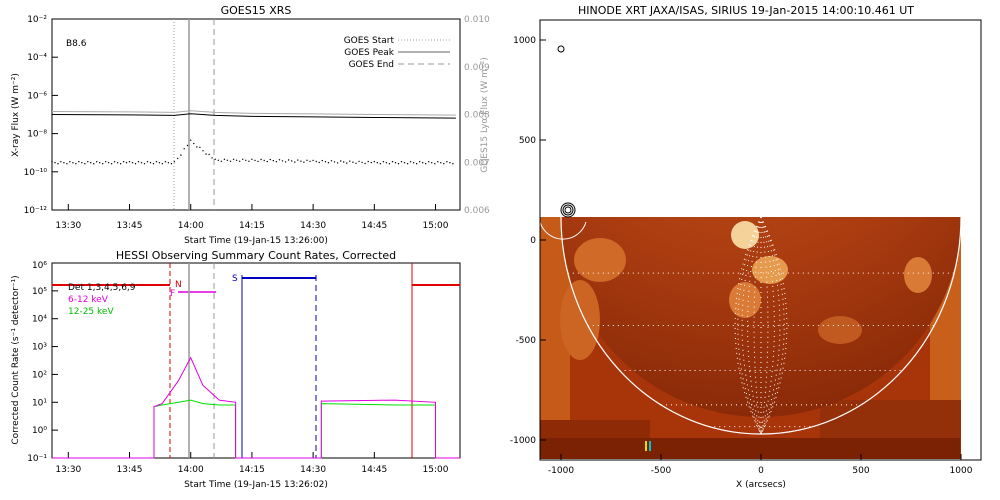  I want to click on xrt-x-label: X (arcsecs), so click(761, 485).